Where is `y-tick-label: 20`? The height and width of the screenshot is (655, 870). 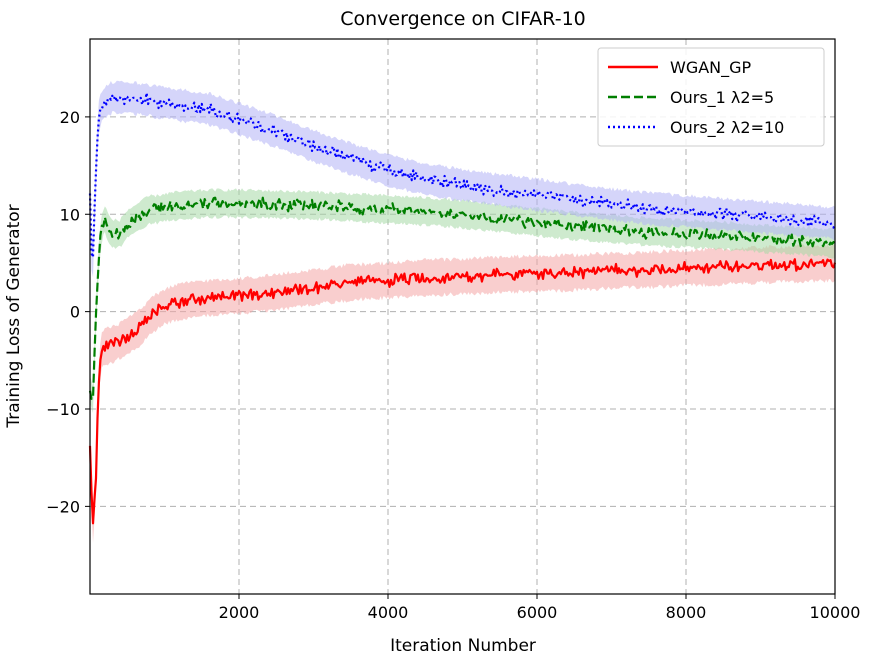
y-tick-label: 20 is located at coordinates (70, 117).